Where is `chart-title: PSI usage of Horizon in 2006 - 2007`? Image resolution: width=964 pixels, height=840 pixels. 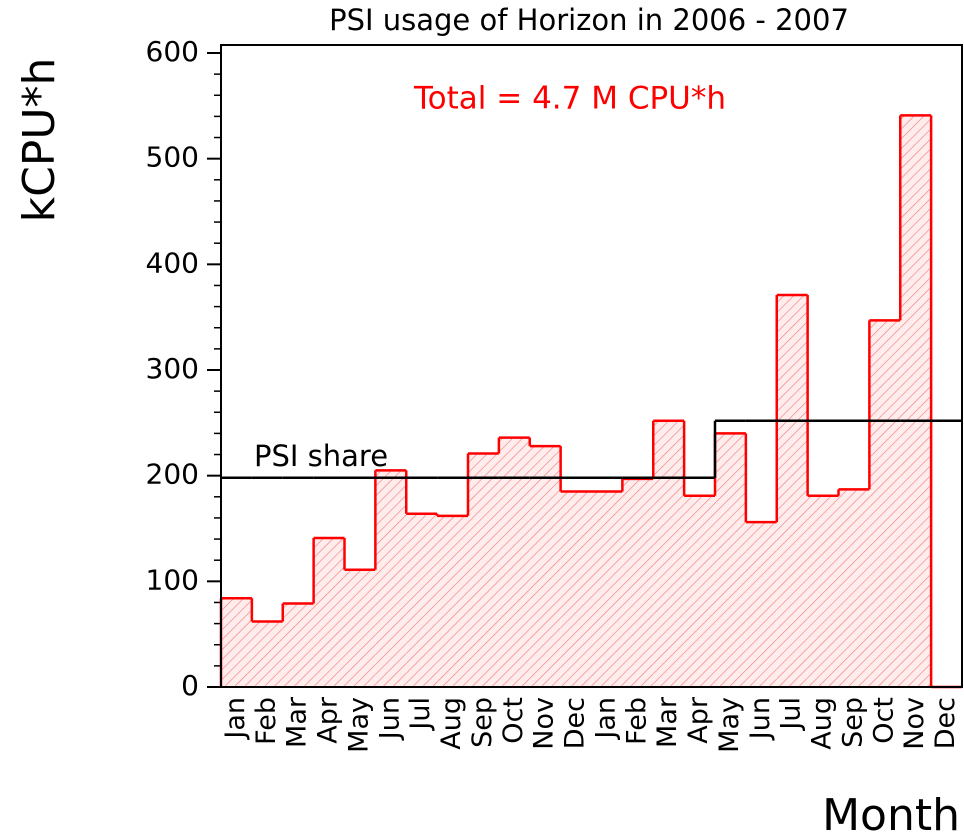 chart-title: PSI usage of Horizon in 2006 - 2007 is located at coordinates (589, 20).